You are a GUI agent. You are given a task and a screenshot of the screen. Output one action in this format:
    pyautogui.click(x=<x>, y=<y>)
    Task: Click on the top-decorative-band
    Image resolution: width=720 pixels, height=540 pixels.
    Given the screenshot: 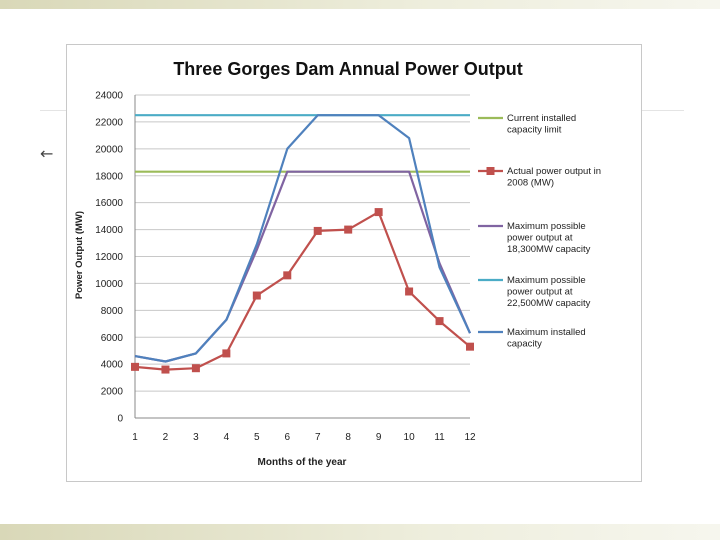 What is the action you would take?
    pyautogui.click(x=360, y=4)
    